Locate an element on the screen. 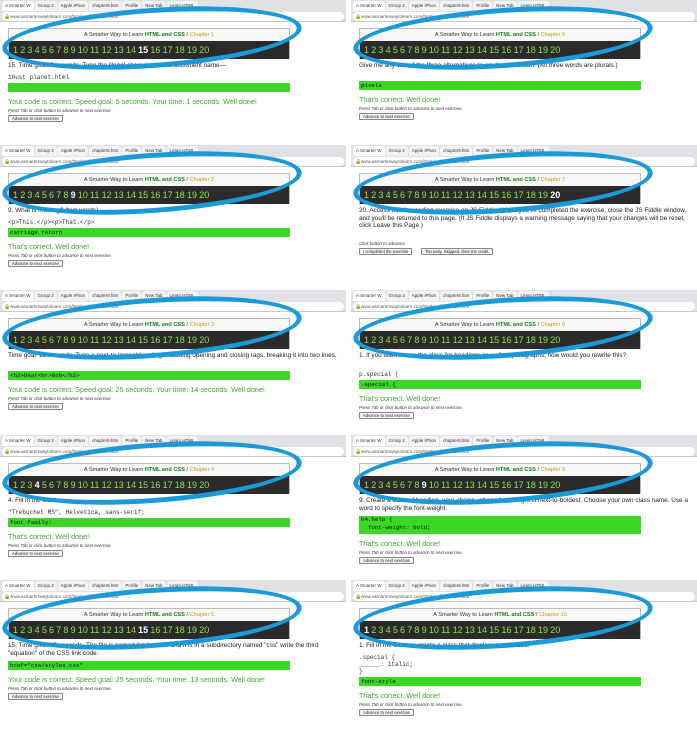 The width and height of the screenshot is (697, 731). advance-button: I completed the exercise is located at coordinates (386, 252).